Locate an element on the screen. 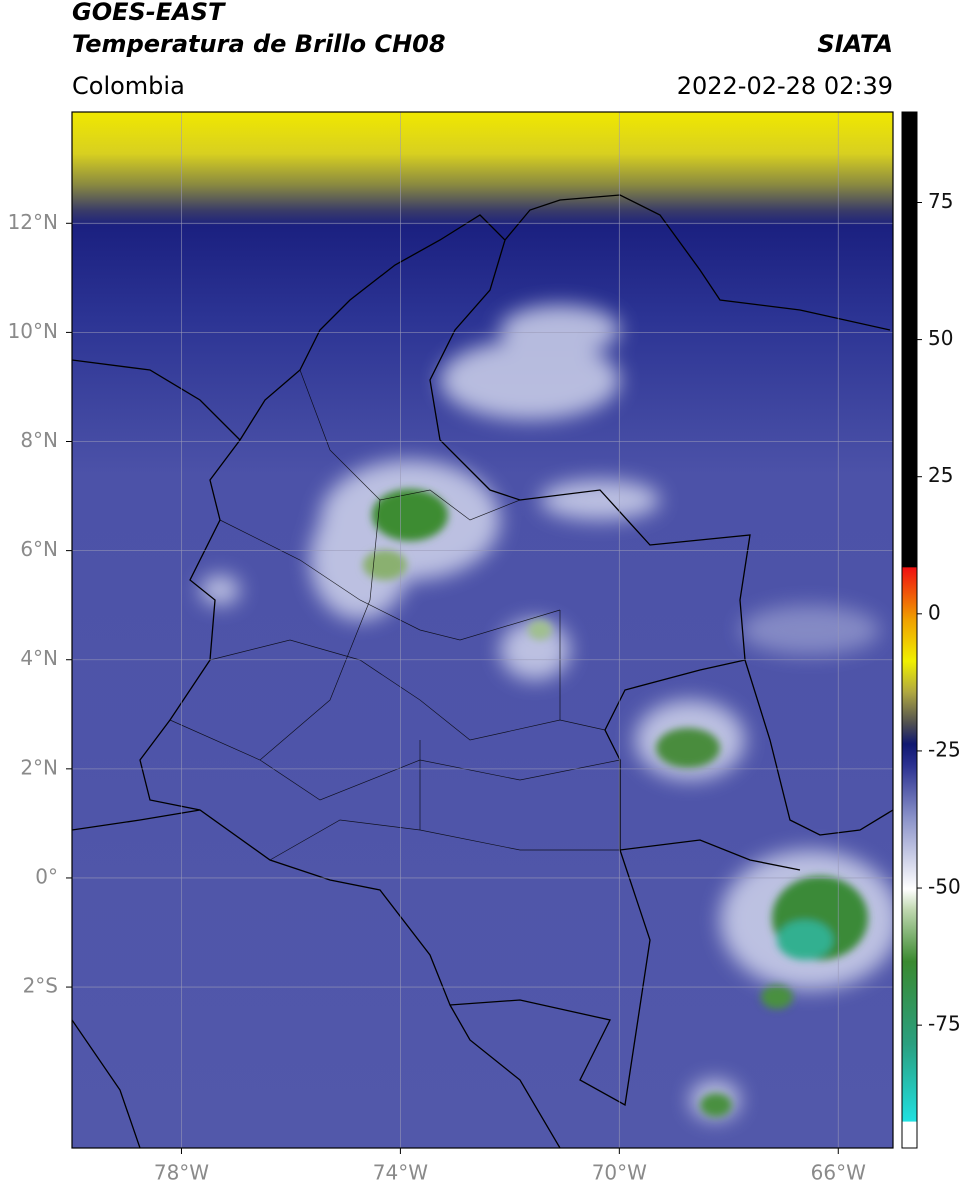 This screenshot has height=1190, width=966. x-tick-label: 78°W is located at coordinates (181, 1173).